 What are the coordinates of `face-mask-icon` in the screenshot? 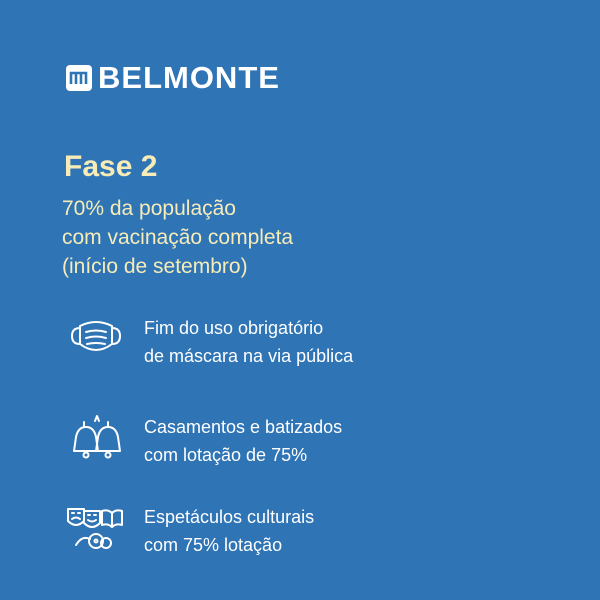 It's located at (96, 336).